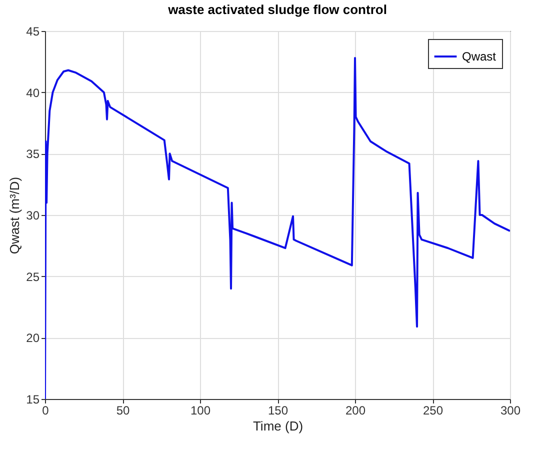 The height and width of the screenshot is (450, 535). Describe the element at coordinates (200, 411) in the screenshot. I see `x-tick-label: 100` at that location.